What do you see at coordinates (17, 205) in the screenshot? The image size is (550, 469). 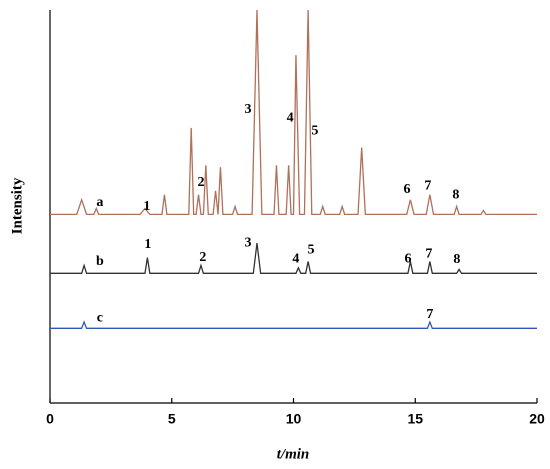 I see `y-axis-title: Intensity` at bounding box center [17, 205].